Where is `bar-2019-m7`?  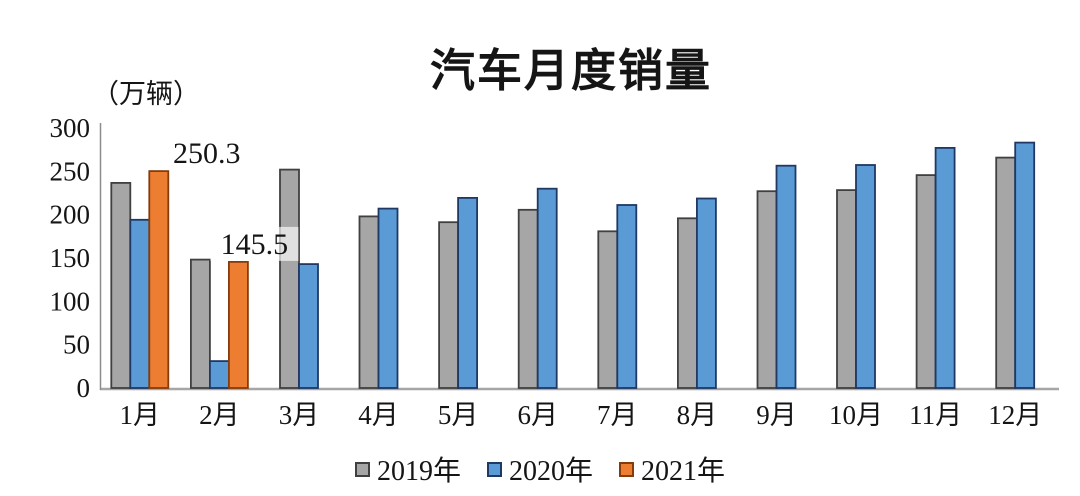 bar-2019-m7 is located at coordinates (608, 309).